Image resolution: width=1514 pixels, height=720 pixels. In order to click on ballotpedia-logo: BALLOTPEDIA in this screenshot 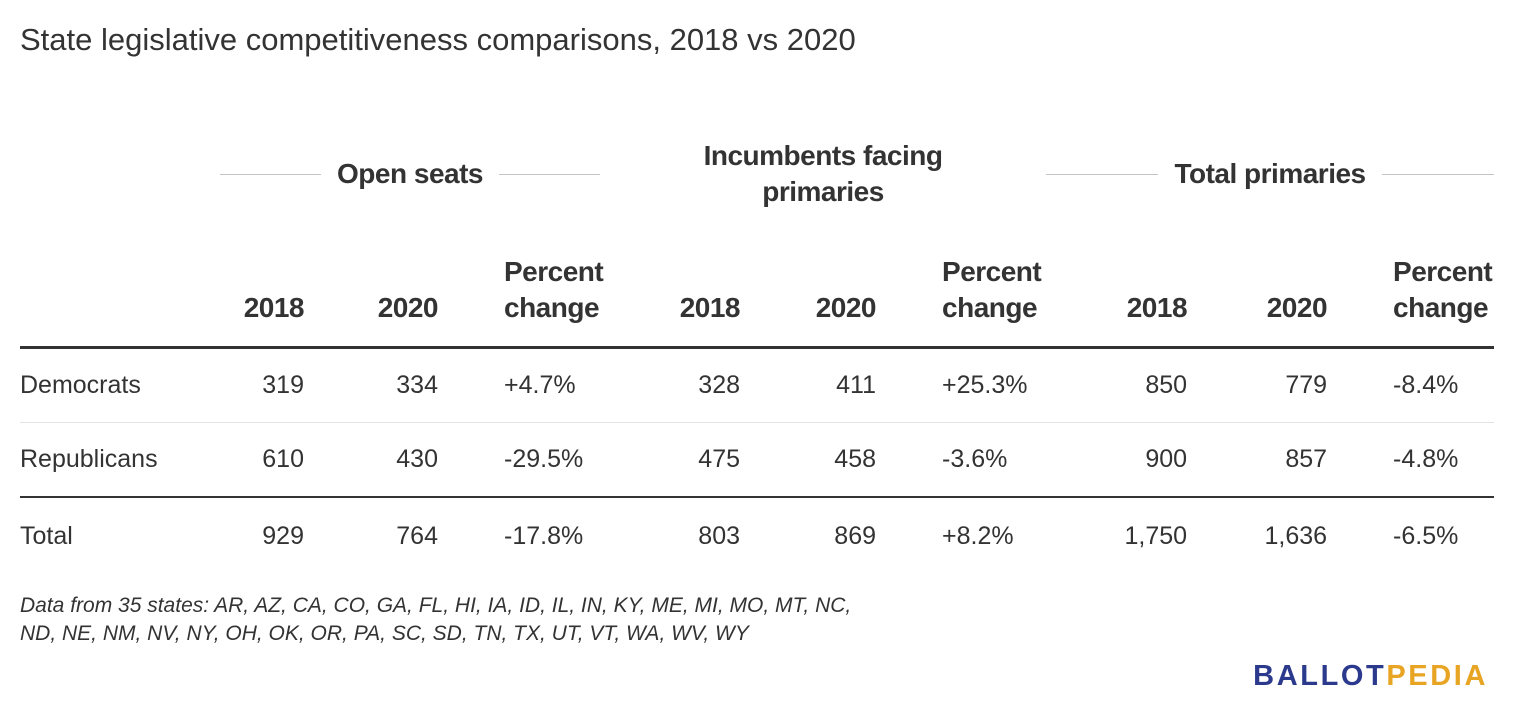, I will do `click(1370, 676)`.